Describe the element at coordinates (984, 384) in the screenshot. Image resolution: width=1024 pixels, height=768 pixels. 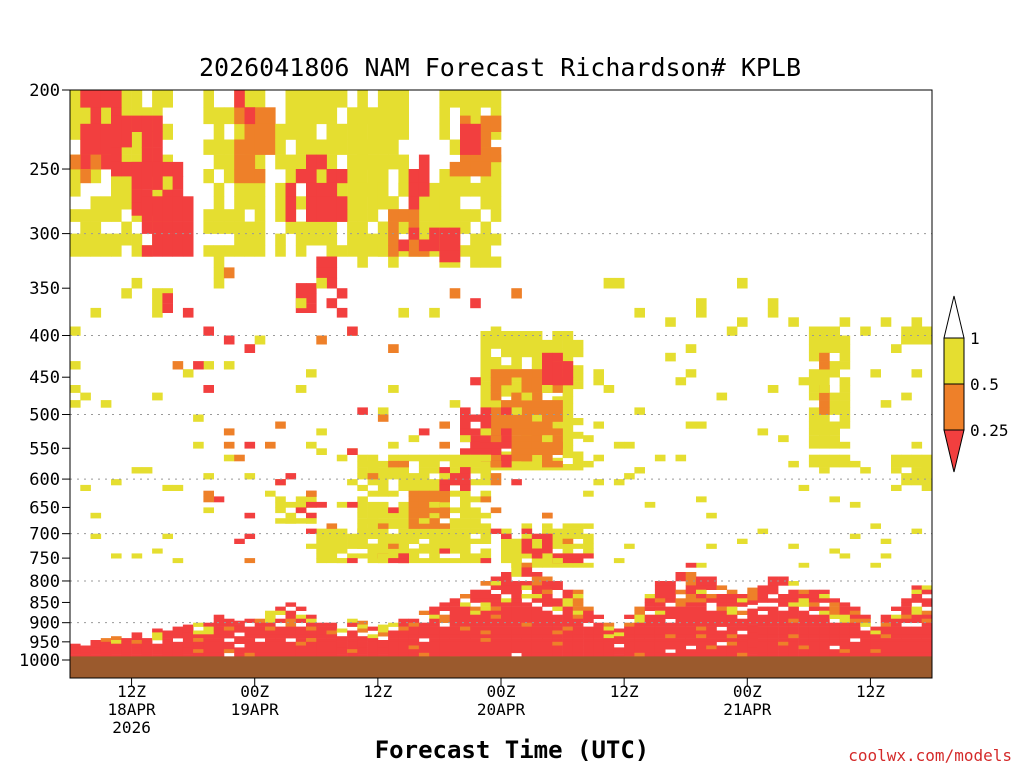
I see `legend-label-0-5: 0.5` at that location.